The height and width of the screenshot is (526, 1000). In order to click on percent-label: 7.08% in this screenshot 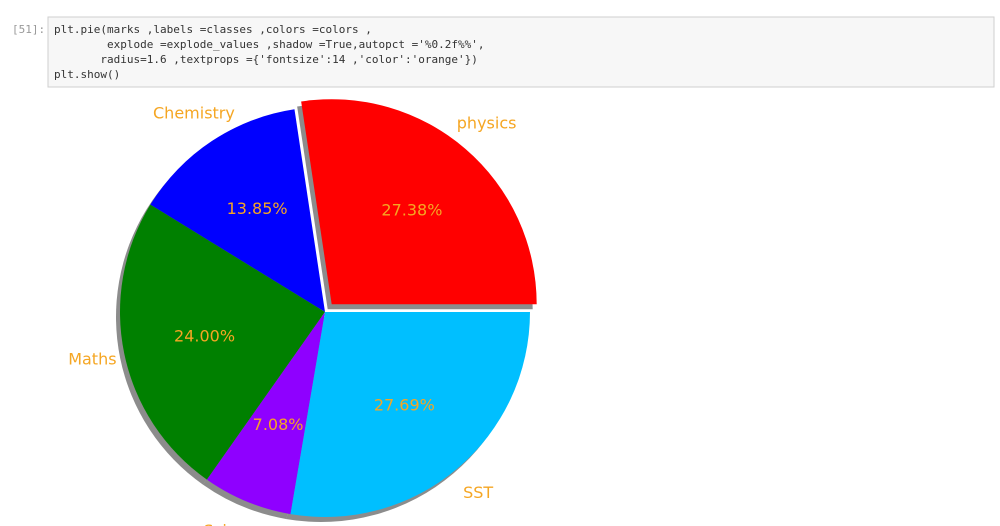, I will do `click(278, 424)`.